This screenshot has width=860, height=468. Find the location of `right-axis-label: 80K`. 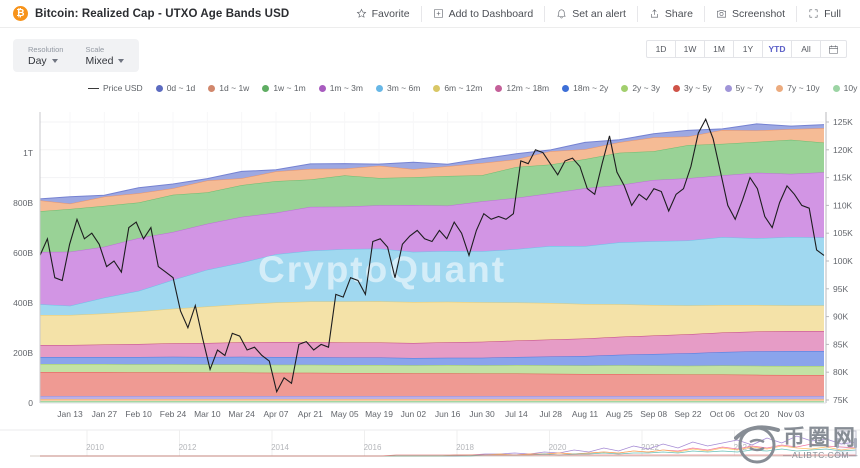

right-axis-label: 80K is located at coordinates (840, 372).